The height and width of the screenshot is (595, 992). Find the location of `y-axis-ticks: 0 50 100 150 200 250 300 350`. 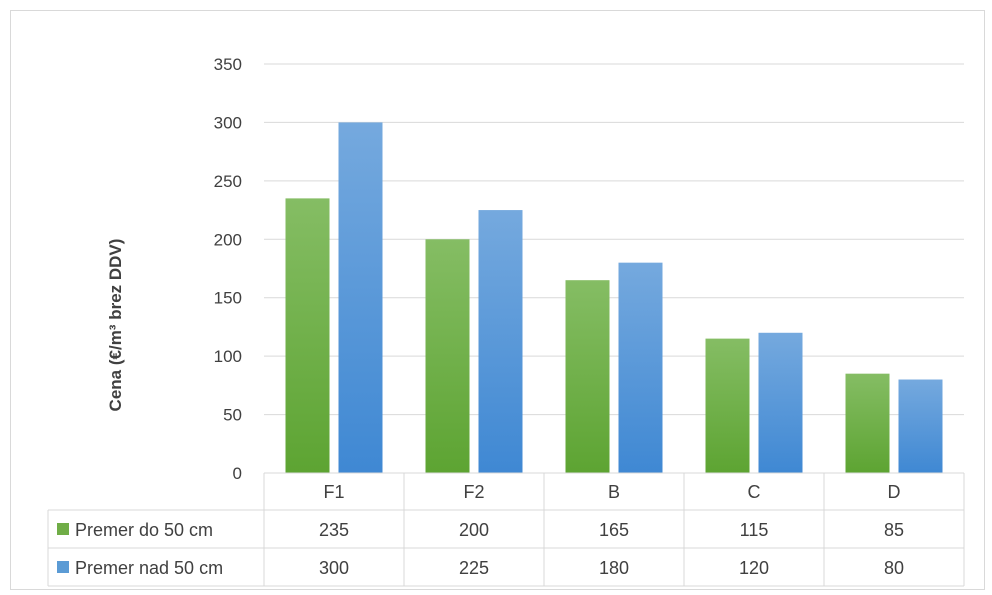

y-axis-ticks: 0 50 100 150 200 250 300 350 is located at coordinates (228, 269).